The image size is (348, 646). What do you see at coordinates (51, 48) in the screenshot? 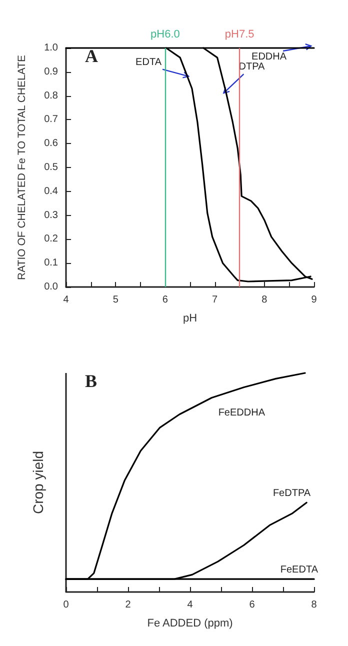
I see `y-tick-label: 1.0` at bounding box center [51, 48].